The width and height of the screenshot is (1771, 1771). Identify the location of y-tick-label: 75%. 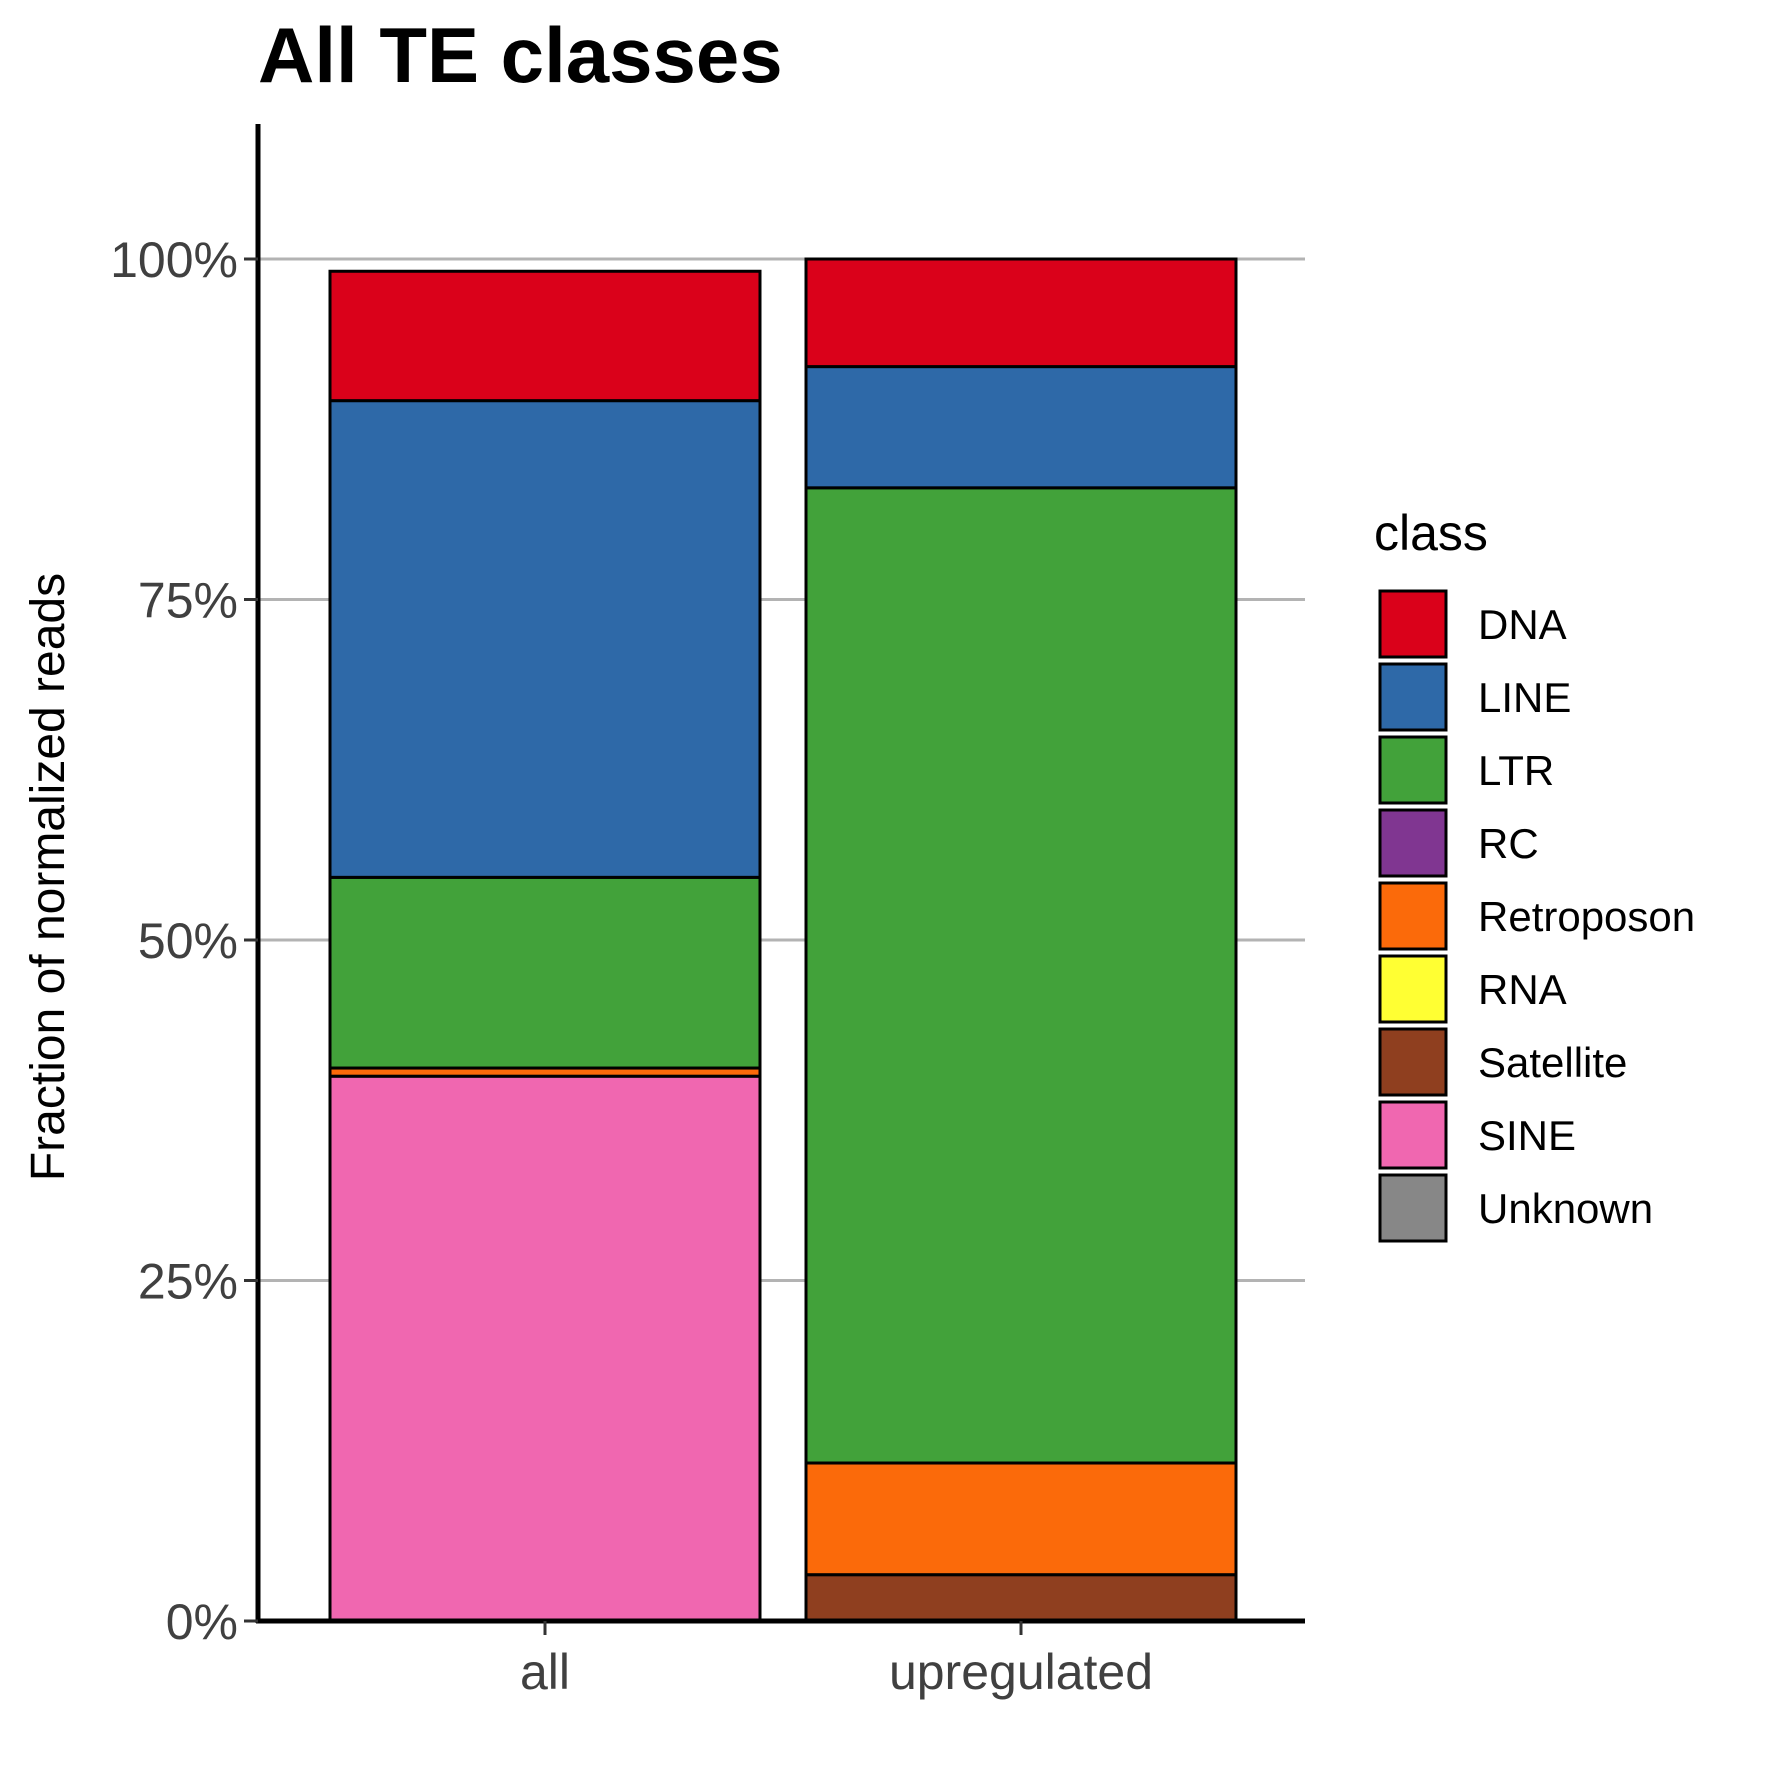
(188, 601).